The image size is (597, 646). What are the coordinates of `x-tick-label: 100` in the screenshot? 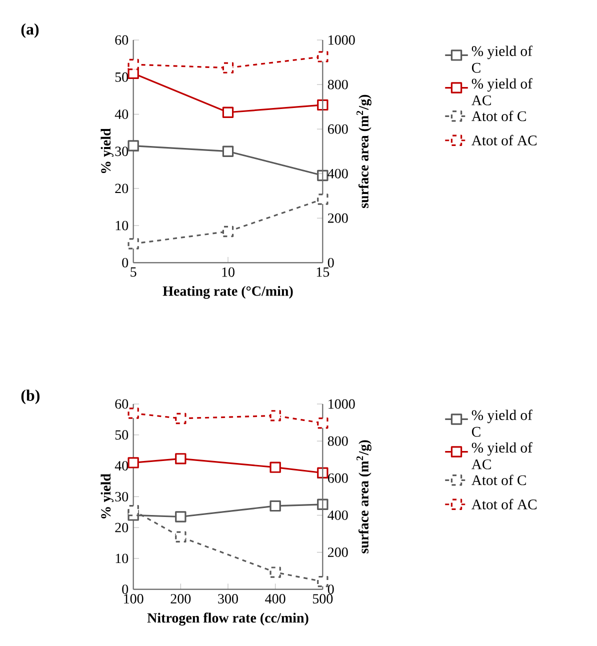 It's located at (134, 599).